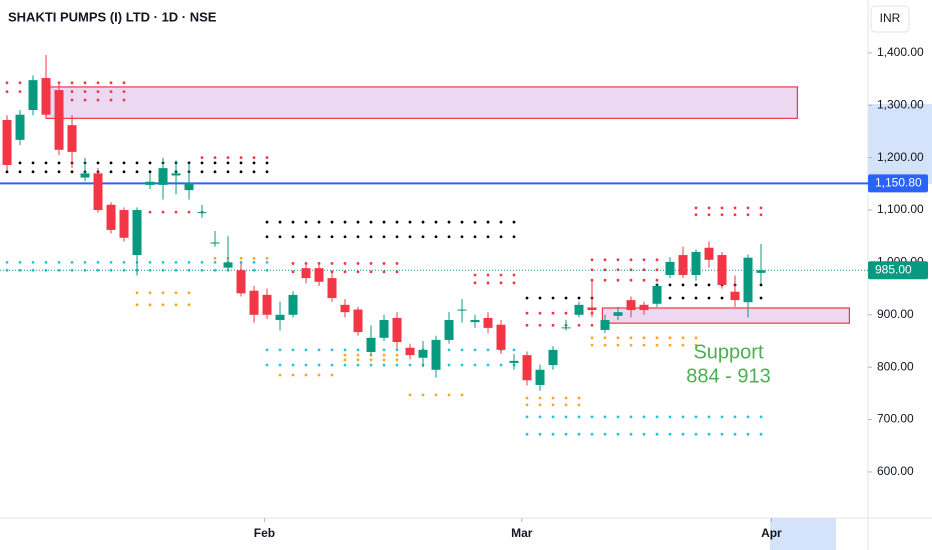  I want to click on y-tick-label: 1,200.00, so click(900, 157).